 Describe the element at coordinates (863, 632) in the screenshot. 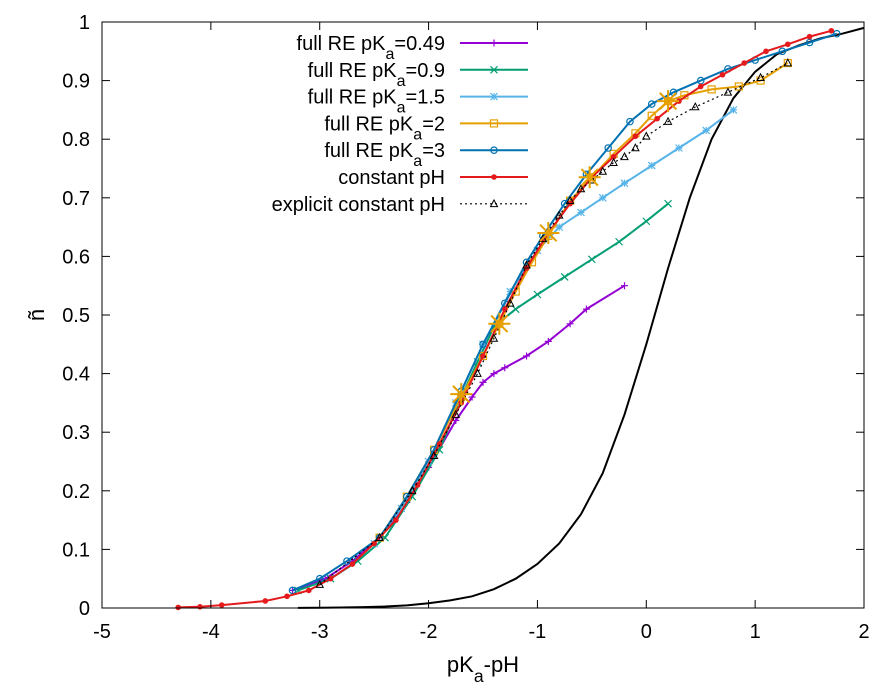

I see `x-tick-label: 2` at that location.